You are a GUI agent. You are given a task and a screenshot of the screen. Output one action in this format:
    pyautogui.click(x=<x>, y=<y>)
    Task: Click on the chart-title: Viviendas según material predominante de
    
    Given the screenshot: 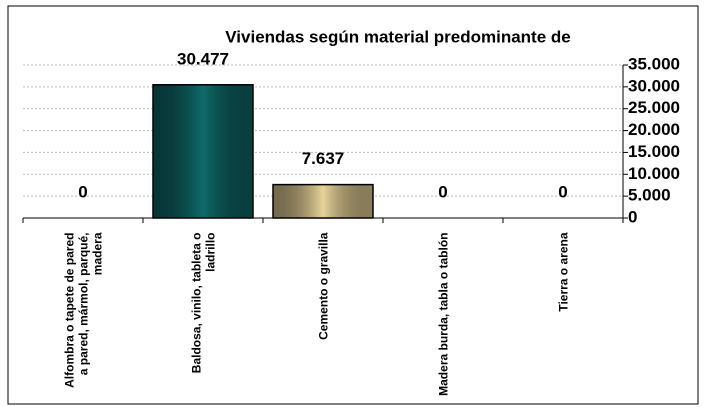 What is the action you would take?
    pyautogui.click(x=397, y=36)
    